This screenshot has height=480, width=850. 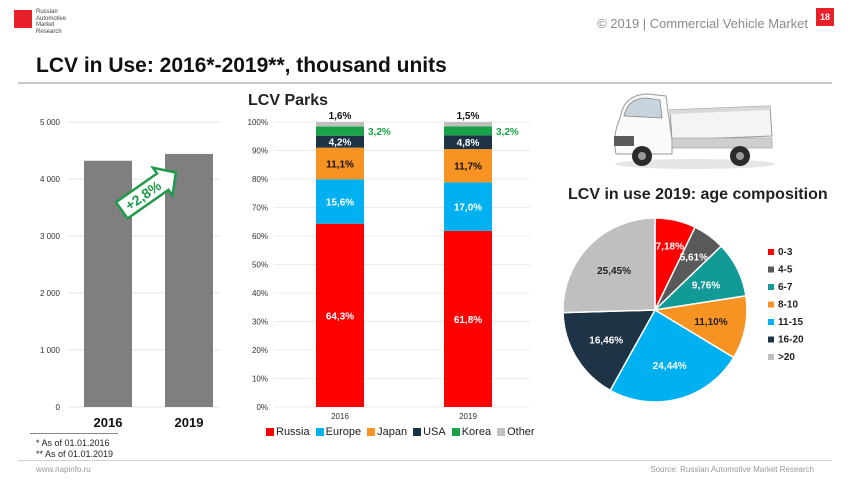 I want to click on footer-website: www.napinfo.ru, so click(x=63, y=469).